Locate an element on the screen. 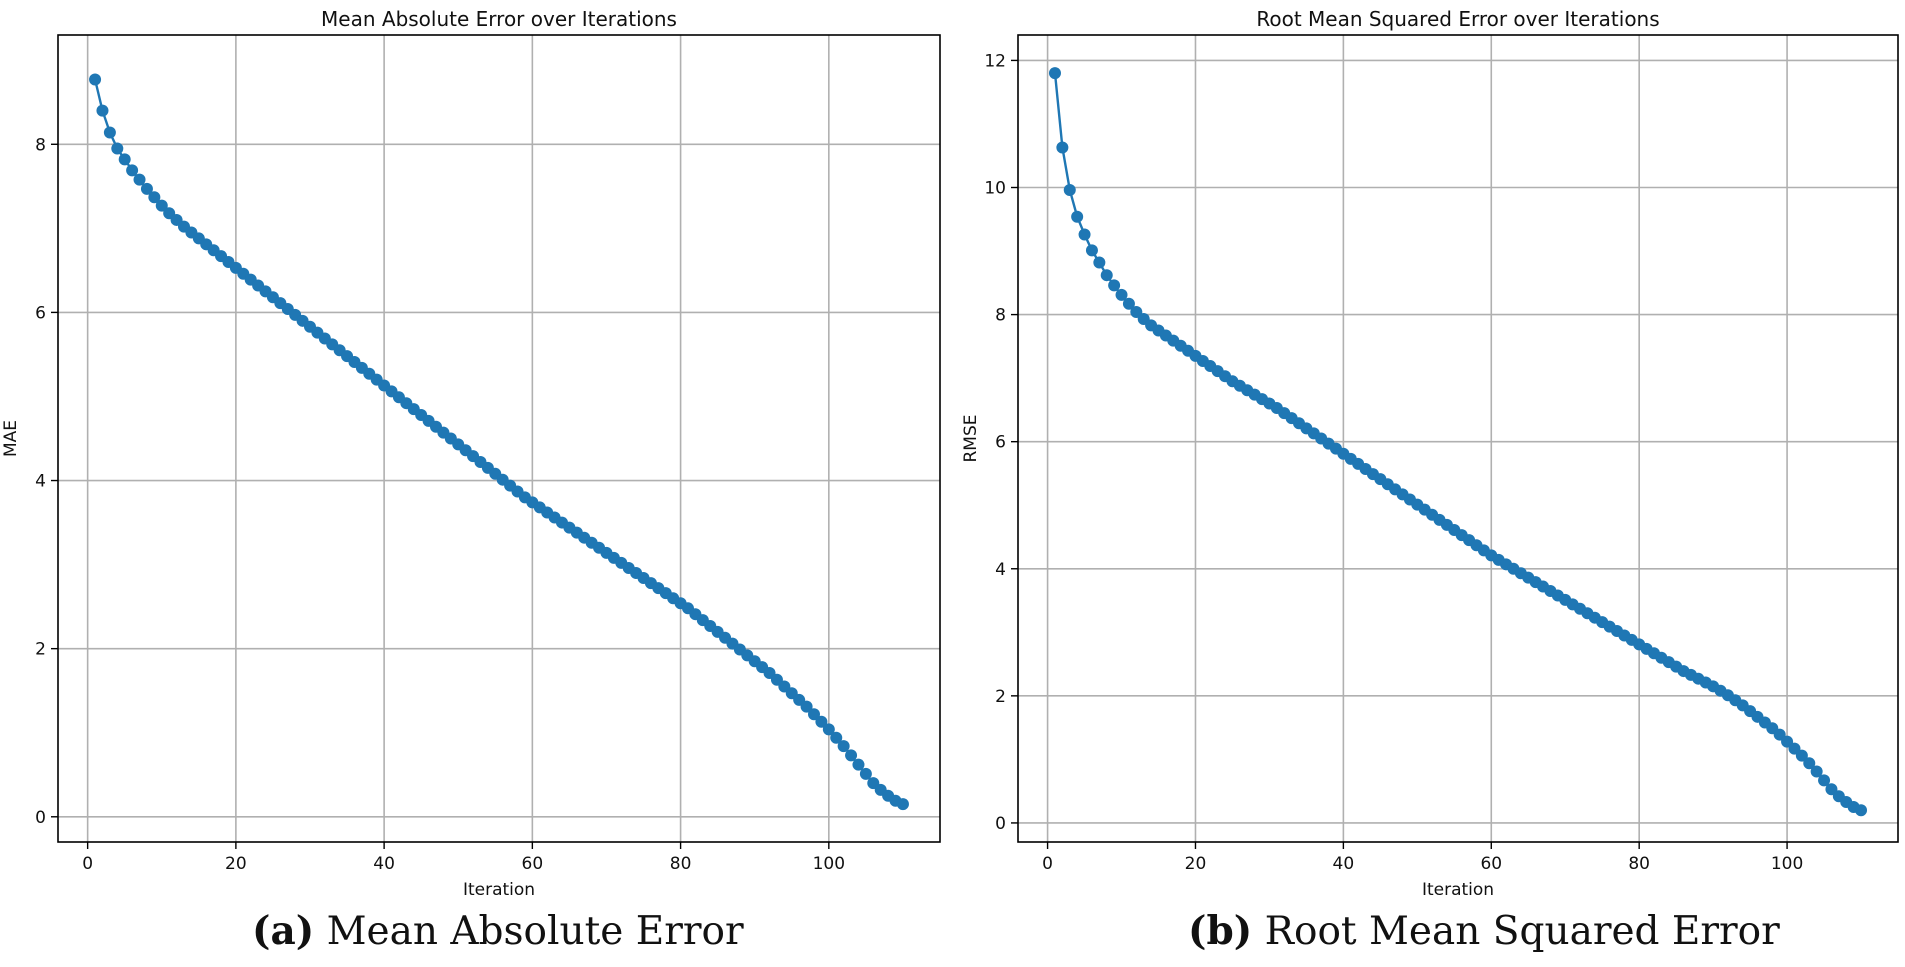 The height and width of the screenshot is (967, 1905). rmse-xtick-label: 20 is located at coordinates (1196, 864).